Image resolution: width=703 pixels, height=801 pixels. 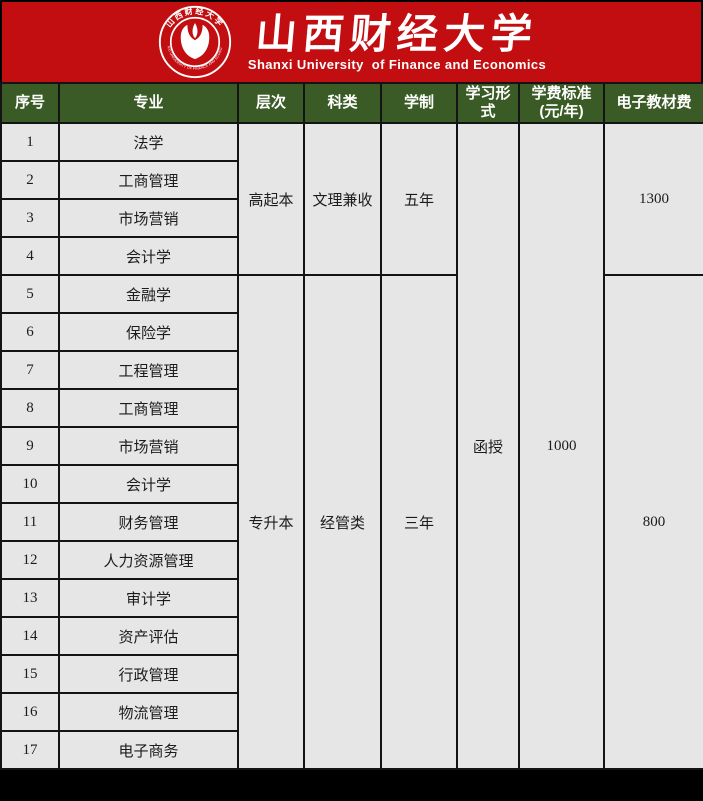 What do you see at coordinates (148, 636) in the screenshot?
I see `major-cell: 资产评估` at bounding box center [148, 636].